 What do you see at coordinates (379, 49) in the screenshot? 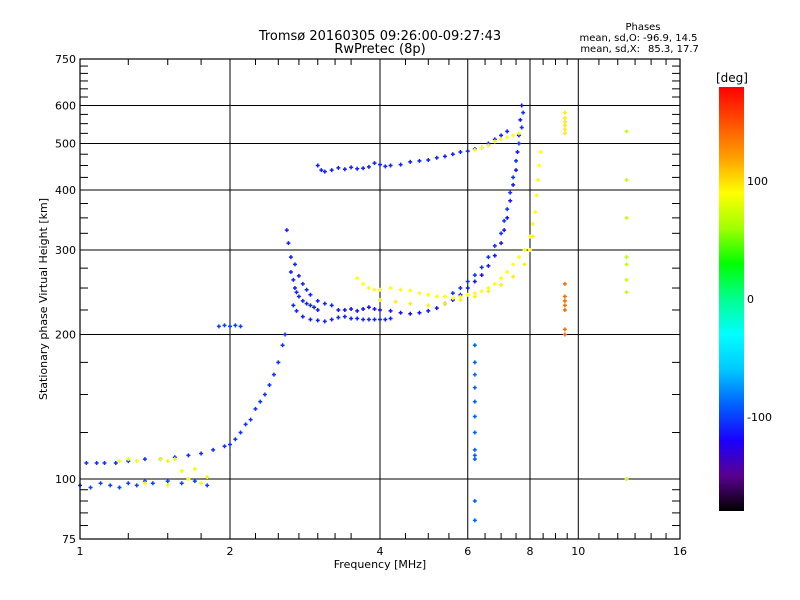
I see `chart-subtitle: RwPretec (8p)` at bounding box center [379, 49].